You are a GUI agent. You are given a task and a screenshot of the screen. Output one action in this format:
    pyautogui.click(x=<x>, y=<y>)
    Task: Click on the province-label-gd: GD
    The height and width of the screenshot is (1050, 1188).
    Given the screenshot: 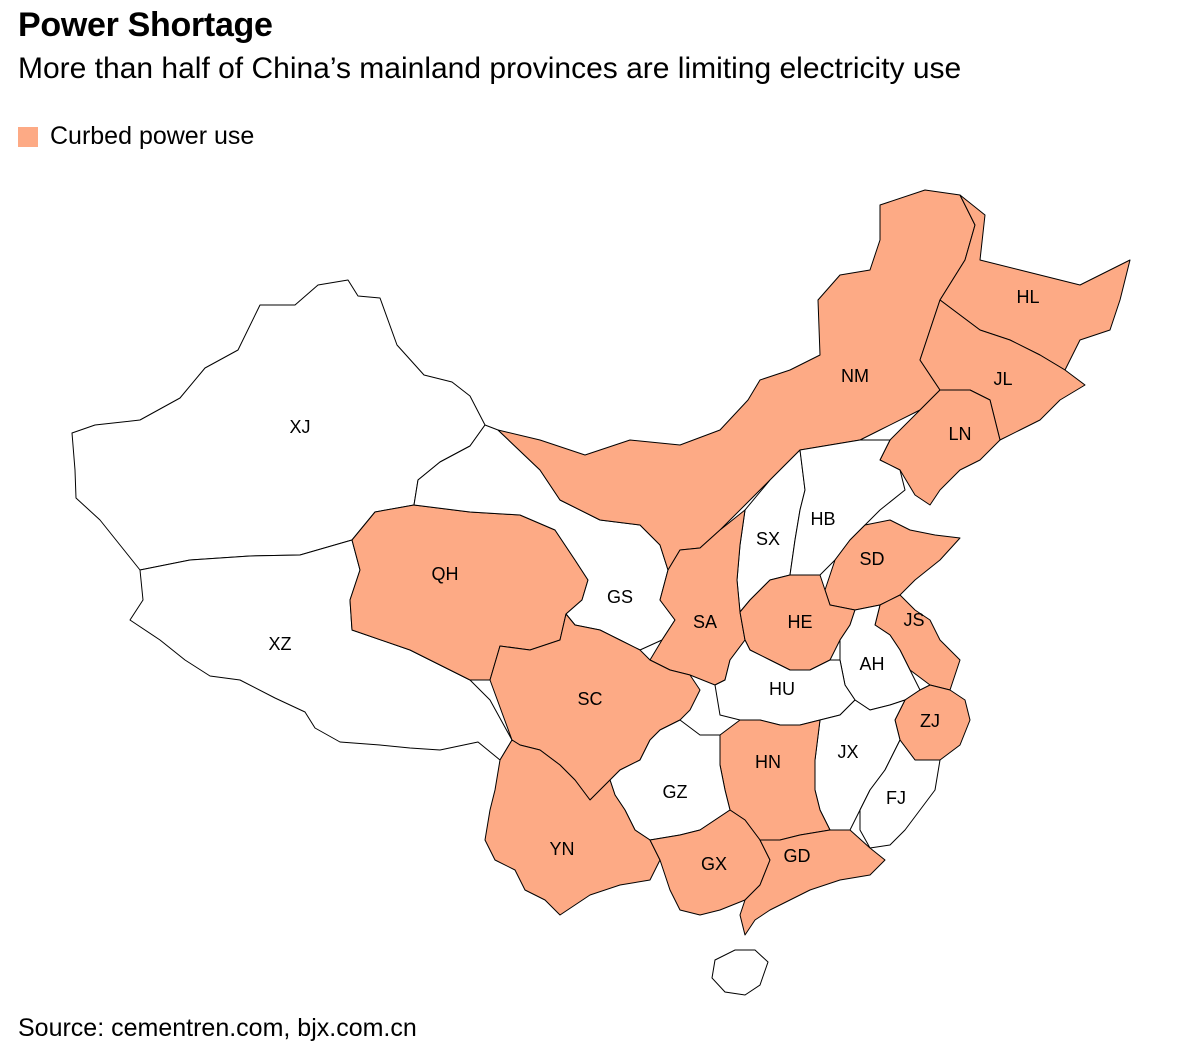 What is the action you would take?
    pyautogui.click(x=797, y=856)
    